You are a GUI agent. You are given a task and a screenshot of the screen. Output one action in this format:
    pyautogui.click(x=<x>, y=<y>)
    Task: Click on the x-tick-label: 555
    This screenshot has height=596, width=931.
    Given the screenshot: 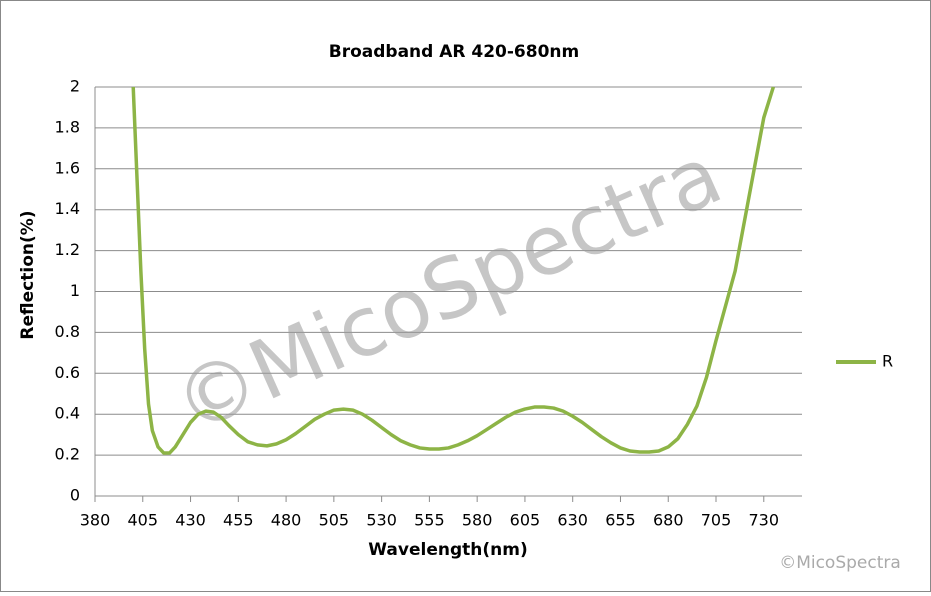 What is the action you would take?
    pyautogui.click(x=429, y=520)
    